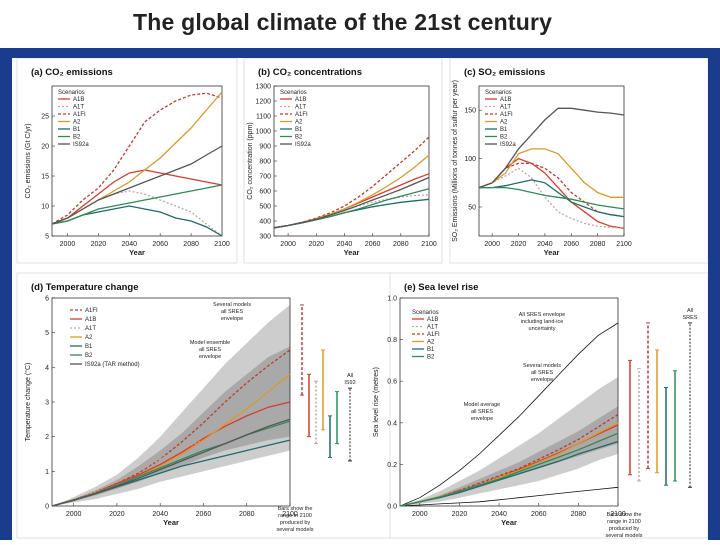 This screenshot has width=720, height=545. I want to click on temperature-change-legend-label: A1FI, so click(91, 311).